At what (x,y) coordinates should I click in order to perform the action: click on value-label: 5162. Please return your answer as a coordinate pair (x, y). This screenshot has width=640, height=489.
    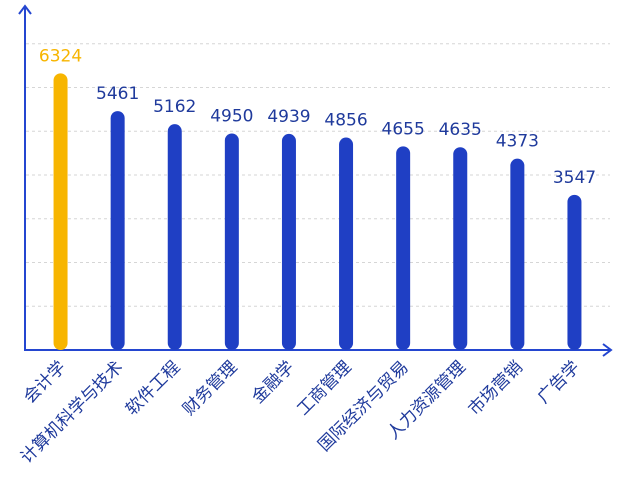
    Looking at the image, I should click on (174, 107).